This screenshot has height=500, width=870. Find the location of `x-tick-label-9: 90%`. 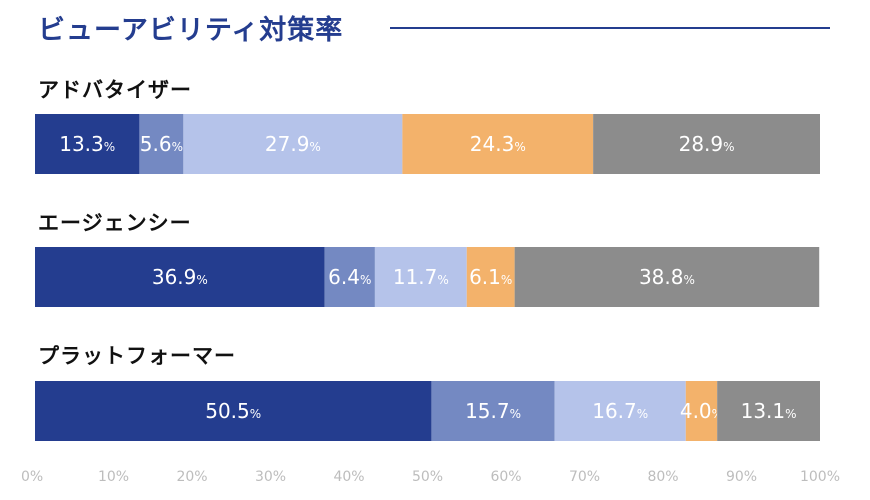

x-tick-label-9: 90% is located at coordinates (741, 477).